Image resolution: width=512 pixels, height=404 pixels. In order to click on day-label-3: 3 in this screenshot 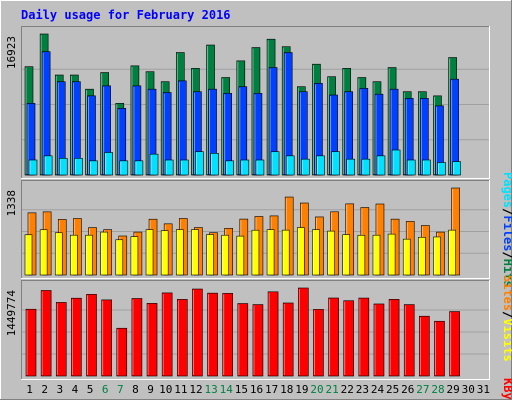, I will do `click(60, 389)`.